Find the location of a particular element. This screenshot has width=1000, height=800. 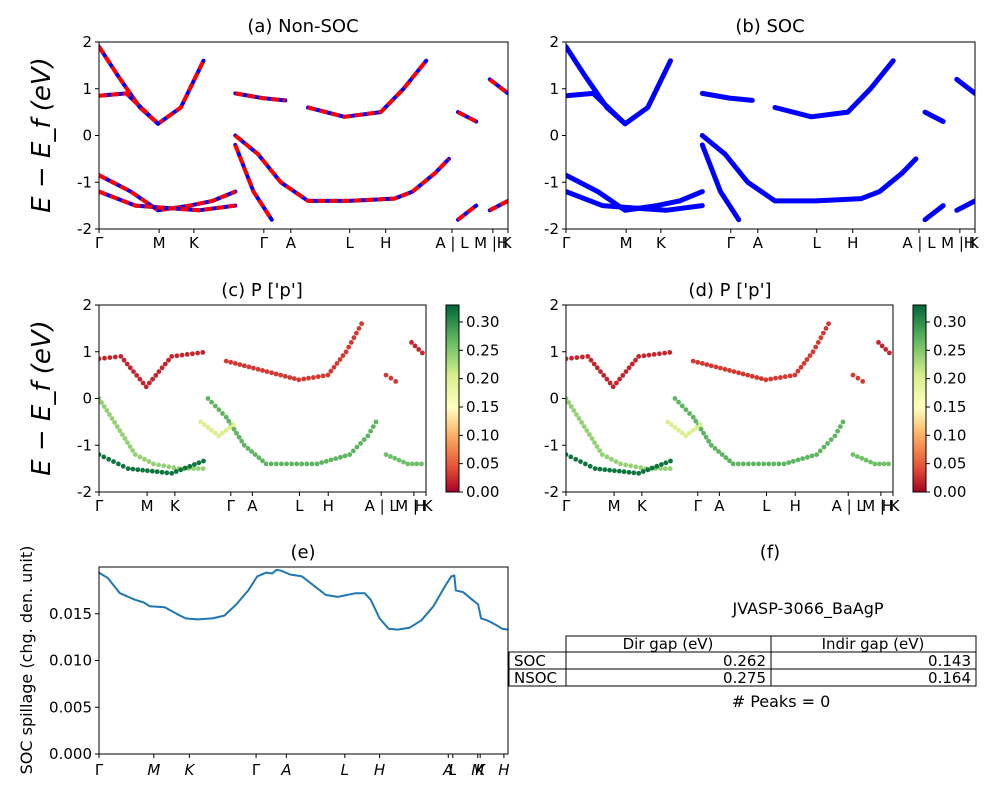

colorbar-tick-label: 0.05 is located at coordinates (949, 464).